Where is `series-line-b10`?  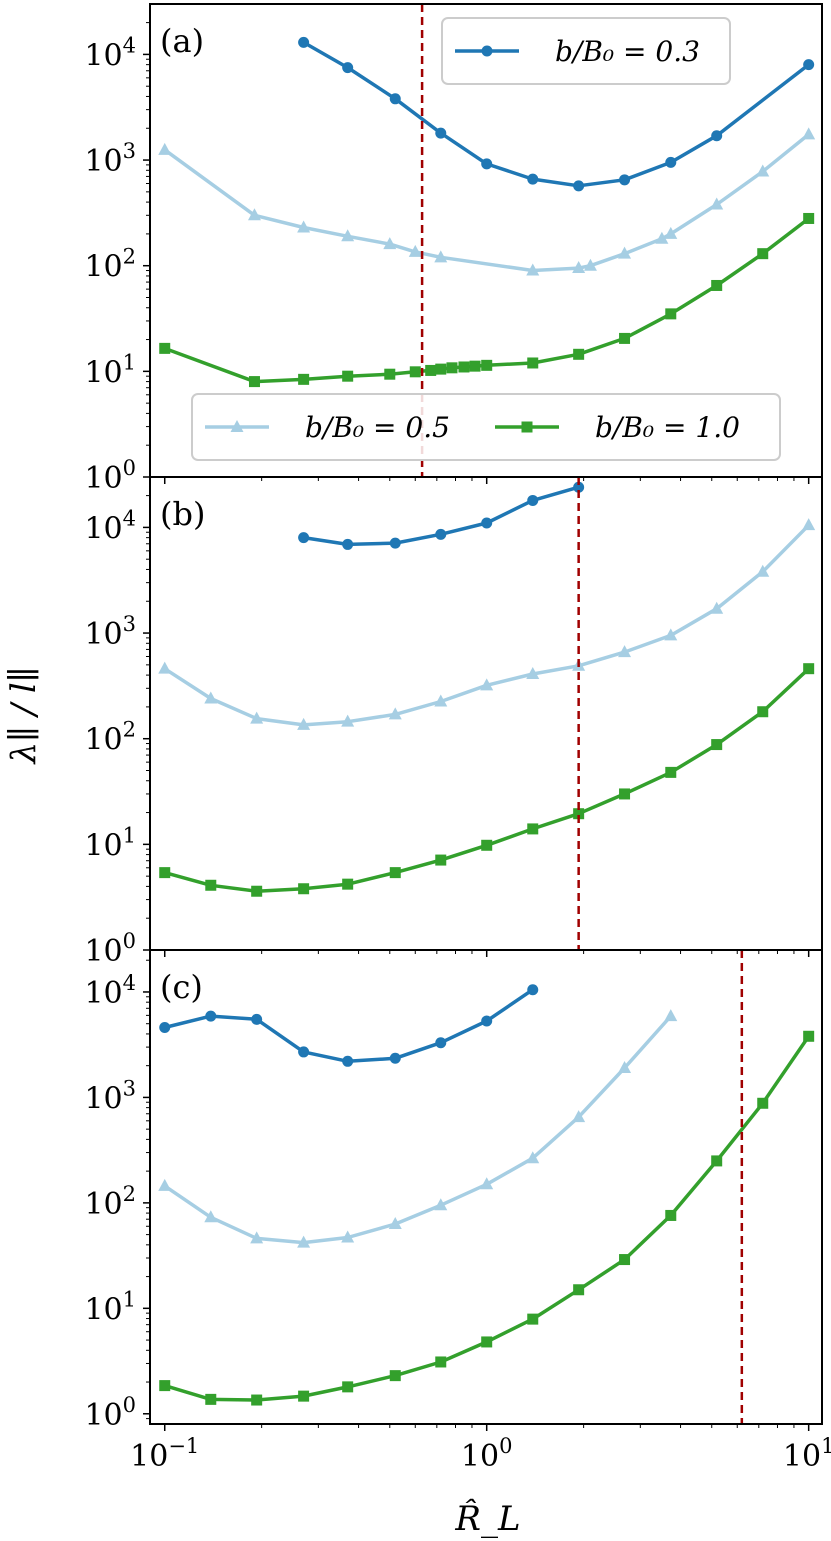
series-line-b10 is located at coordinates (487, 300).